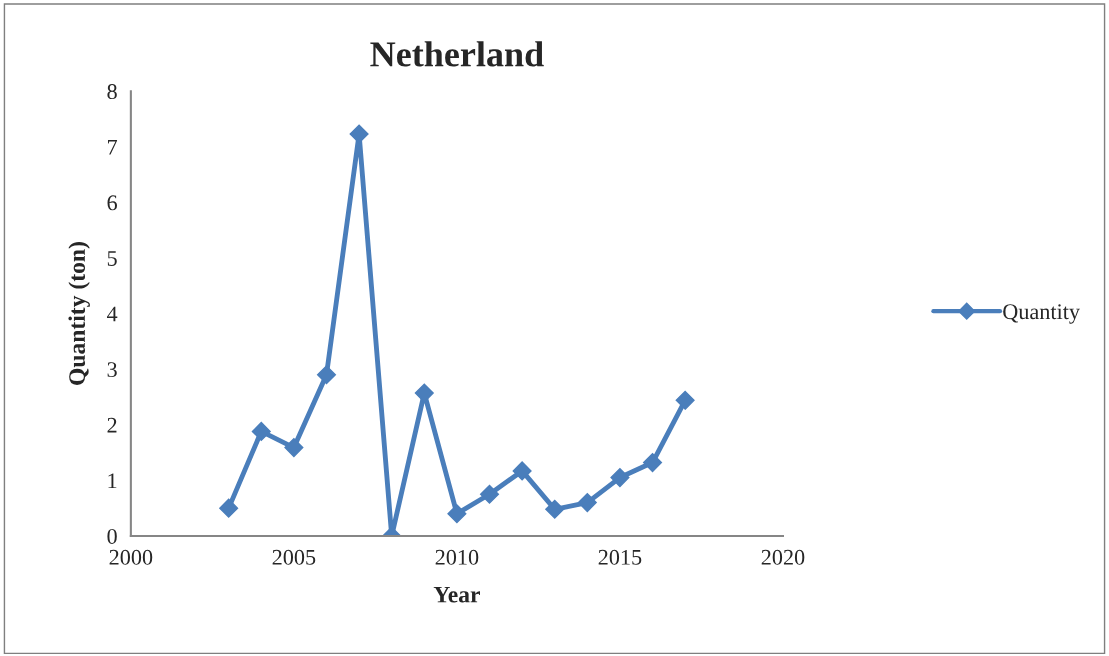 The width and height of the screenshot is (1109, 656). Describe the element at coordinates (1041, 314) in the screenshot. I see `legend-label: Quantity` at that location.